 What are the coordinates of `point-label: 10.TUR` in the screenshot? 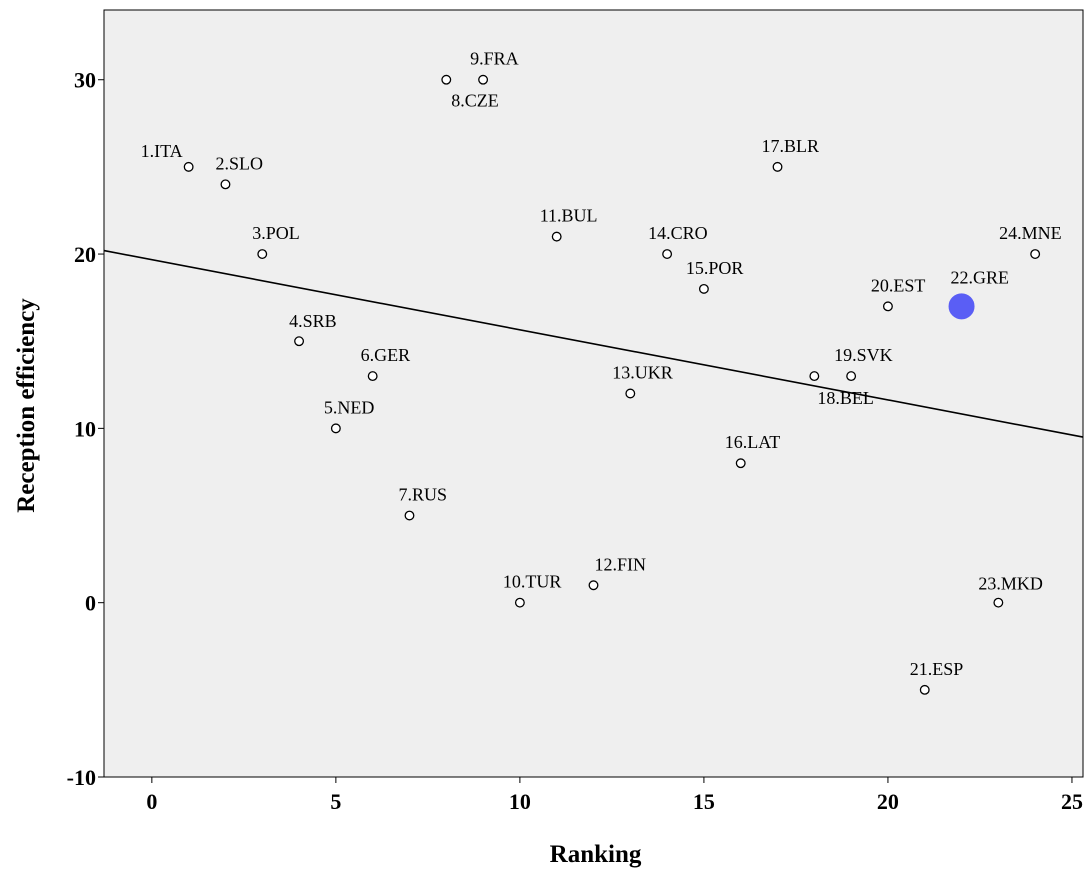 It's located at (532, 582).